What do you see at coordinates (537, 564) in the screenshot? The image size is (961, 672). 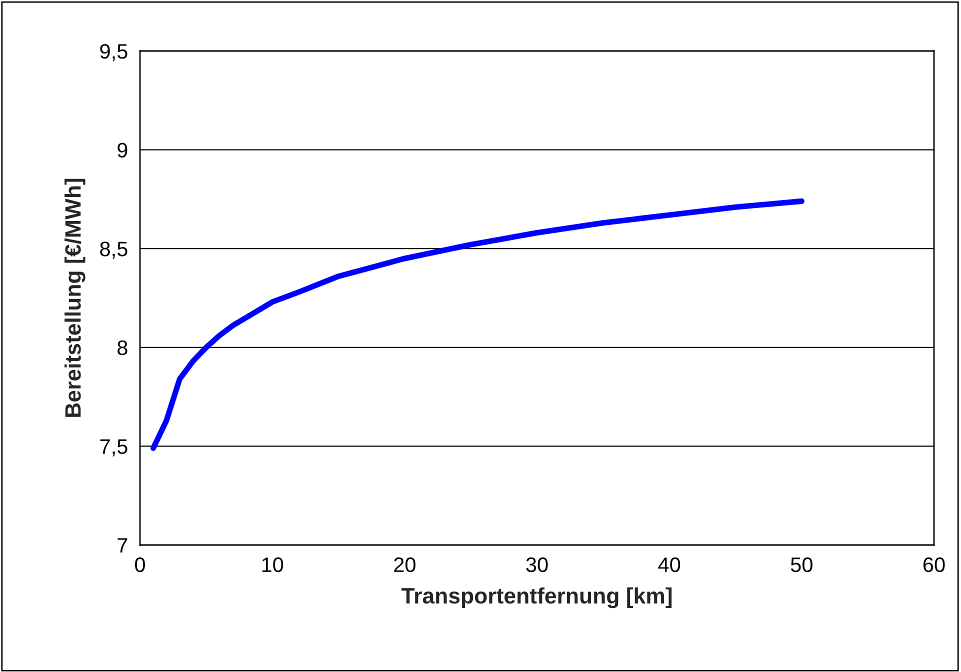 I see `x-tick-label: 30` at bounding box center [537, 564].